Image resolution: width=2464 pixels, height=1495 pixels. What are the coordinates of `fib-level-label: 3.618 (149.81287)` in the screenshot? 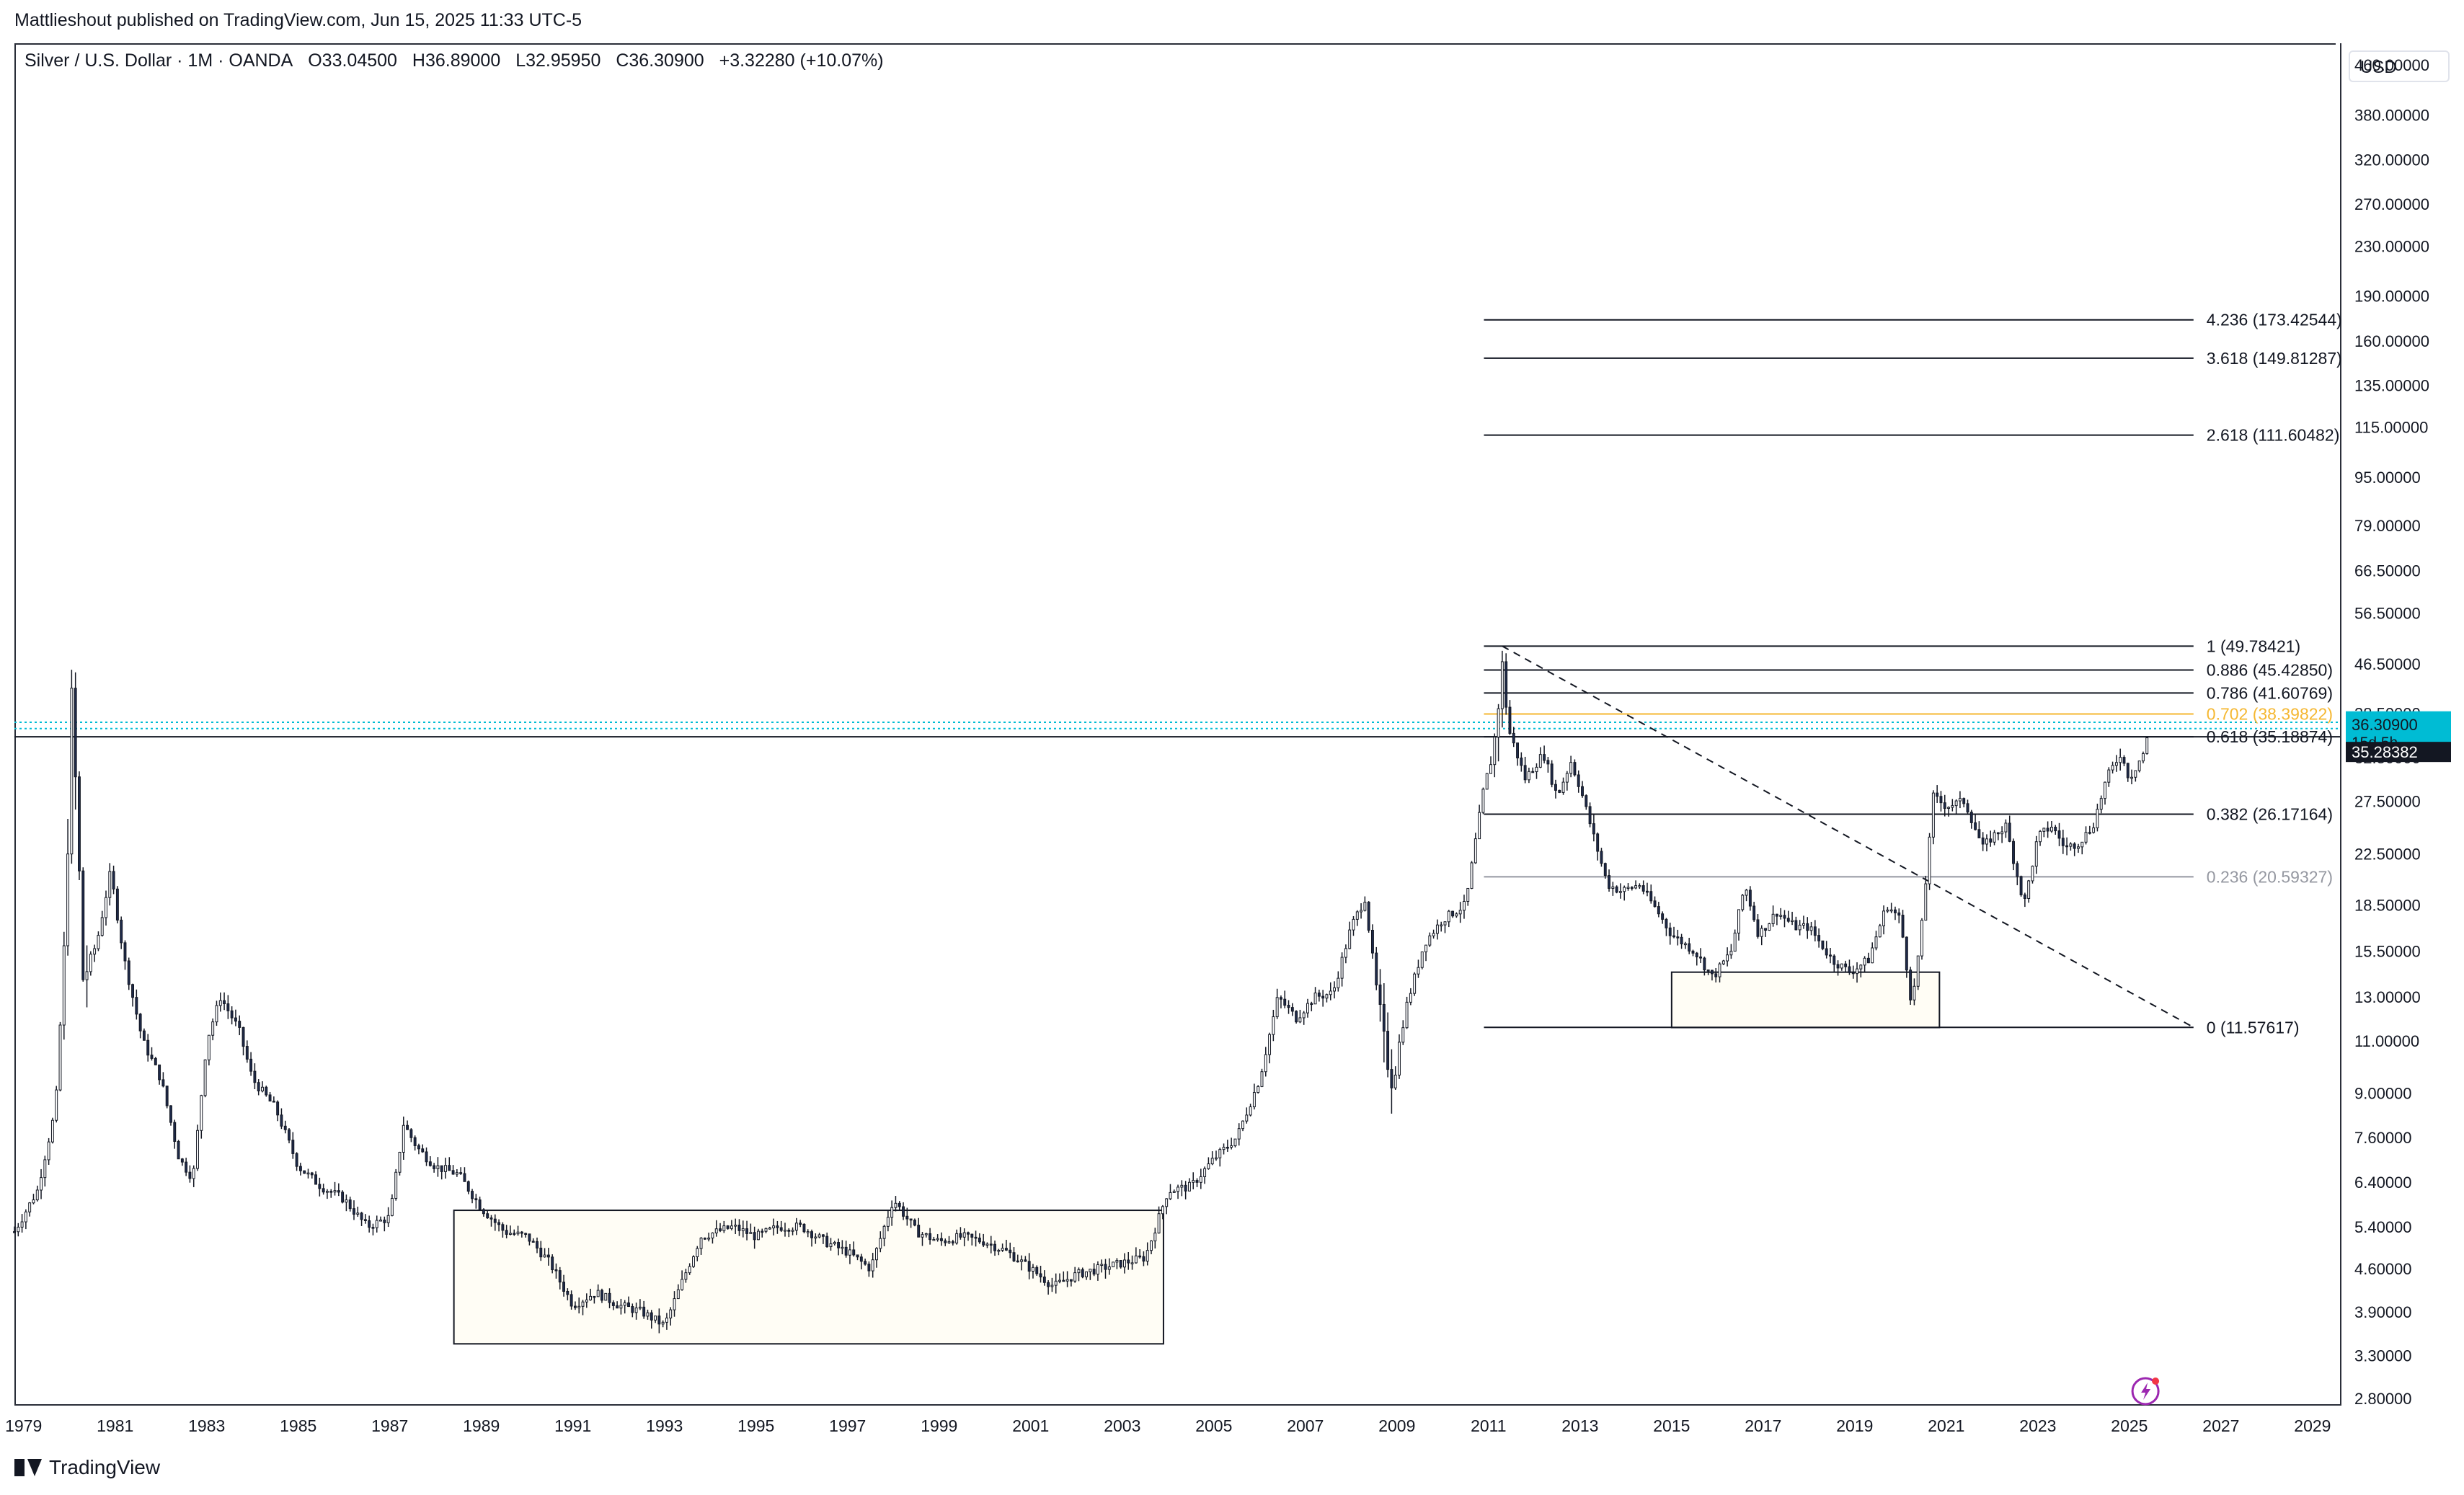 It's located at (2274, 359).